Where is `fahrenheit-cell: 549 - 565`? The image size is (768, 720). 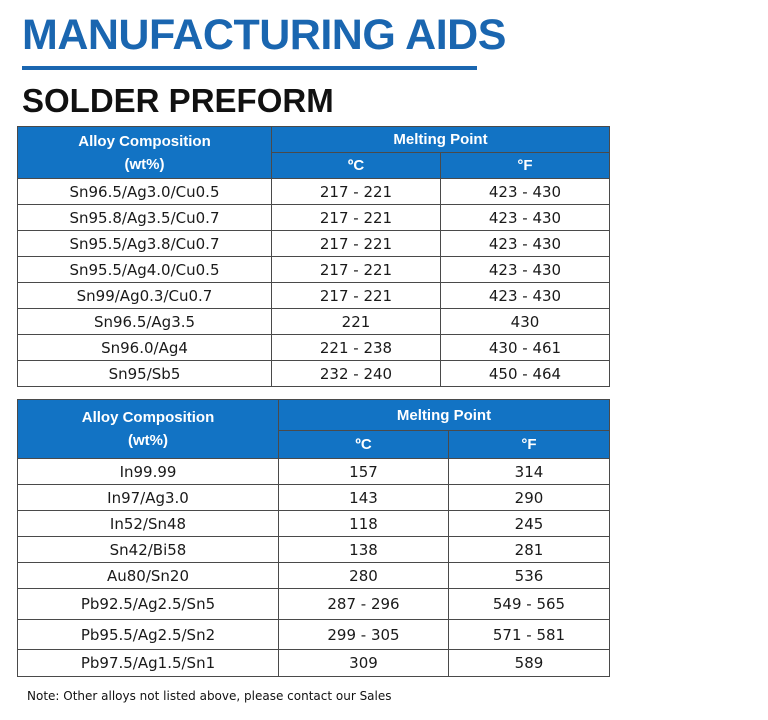 fahrenheit-cell: 549 - 565 is located at coordinates (529, 604).